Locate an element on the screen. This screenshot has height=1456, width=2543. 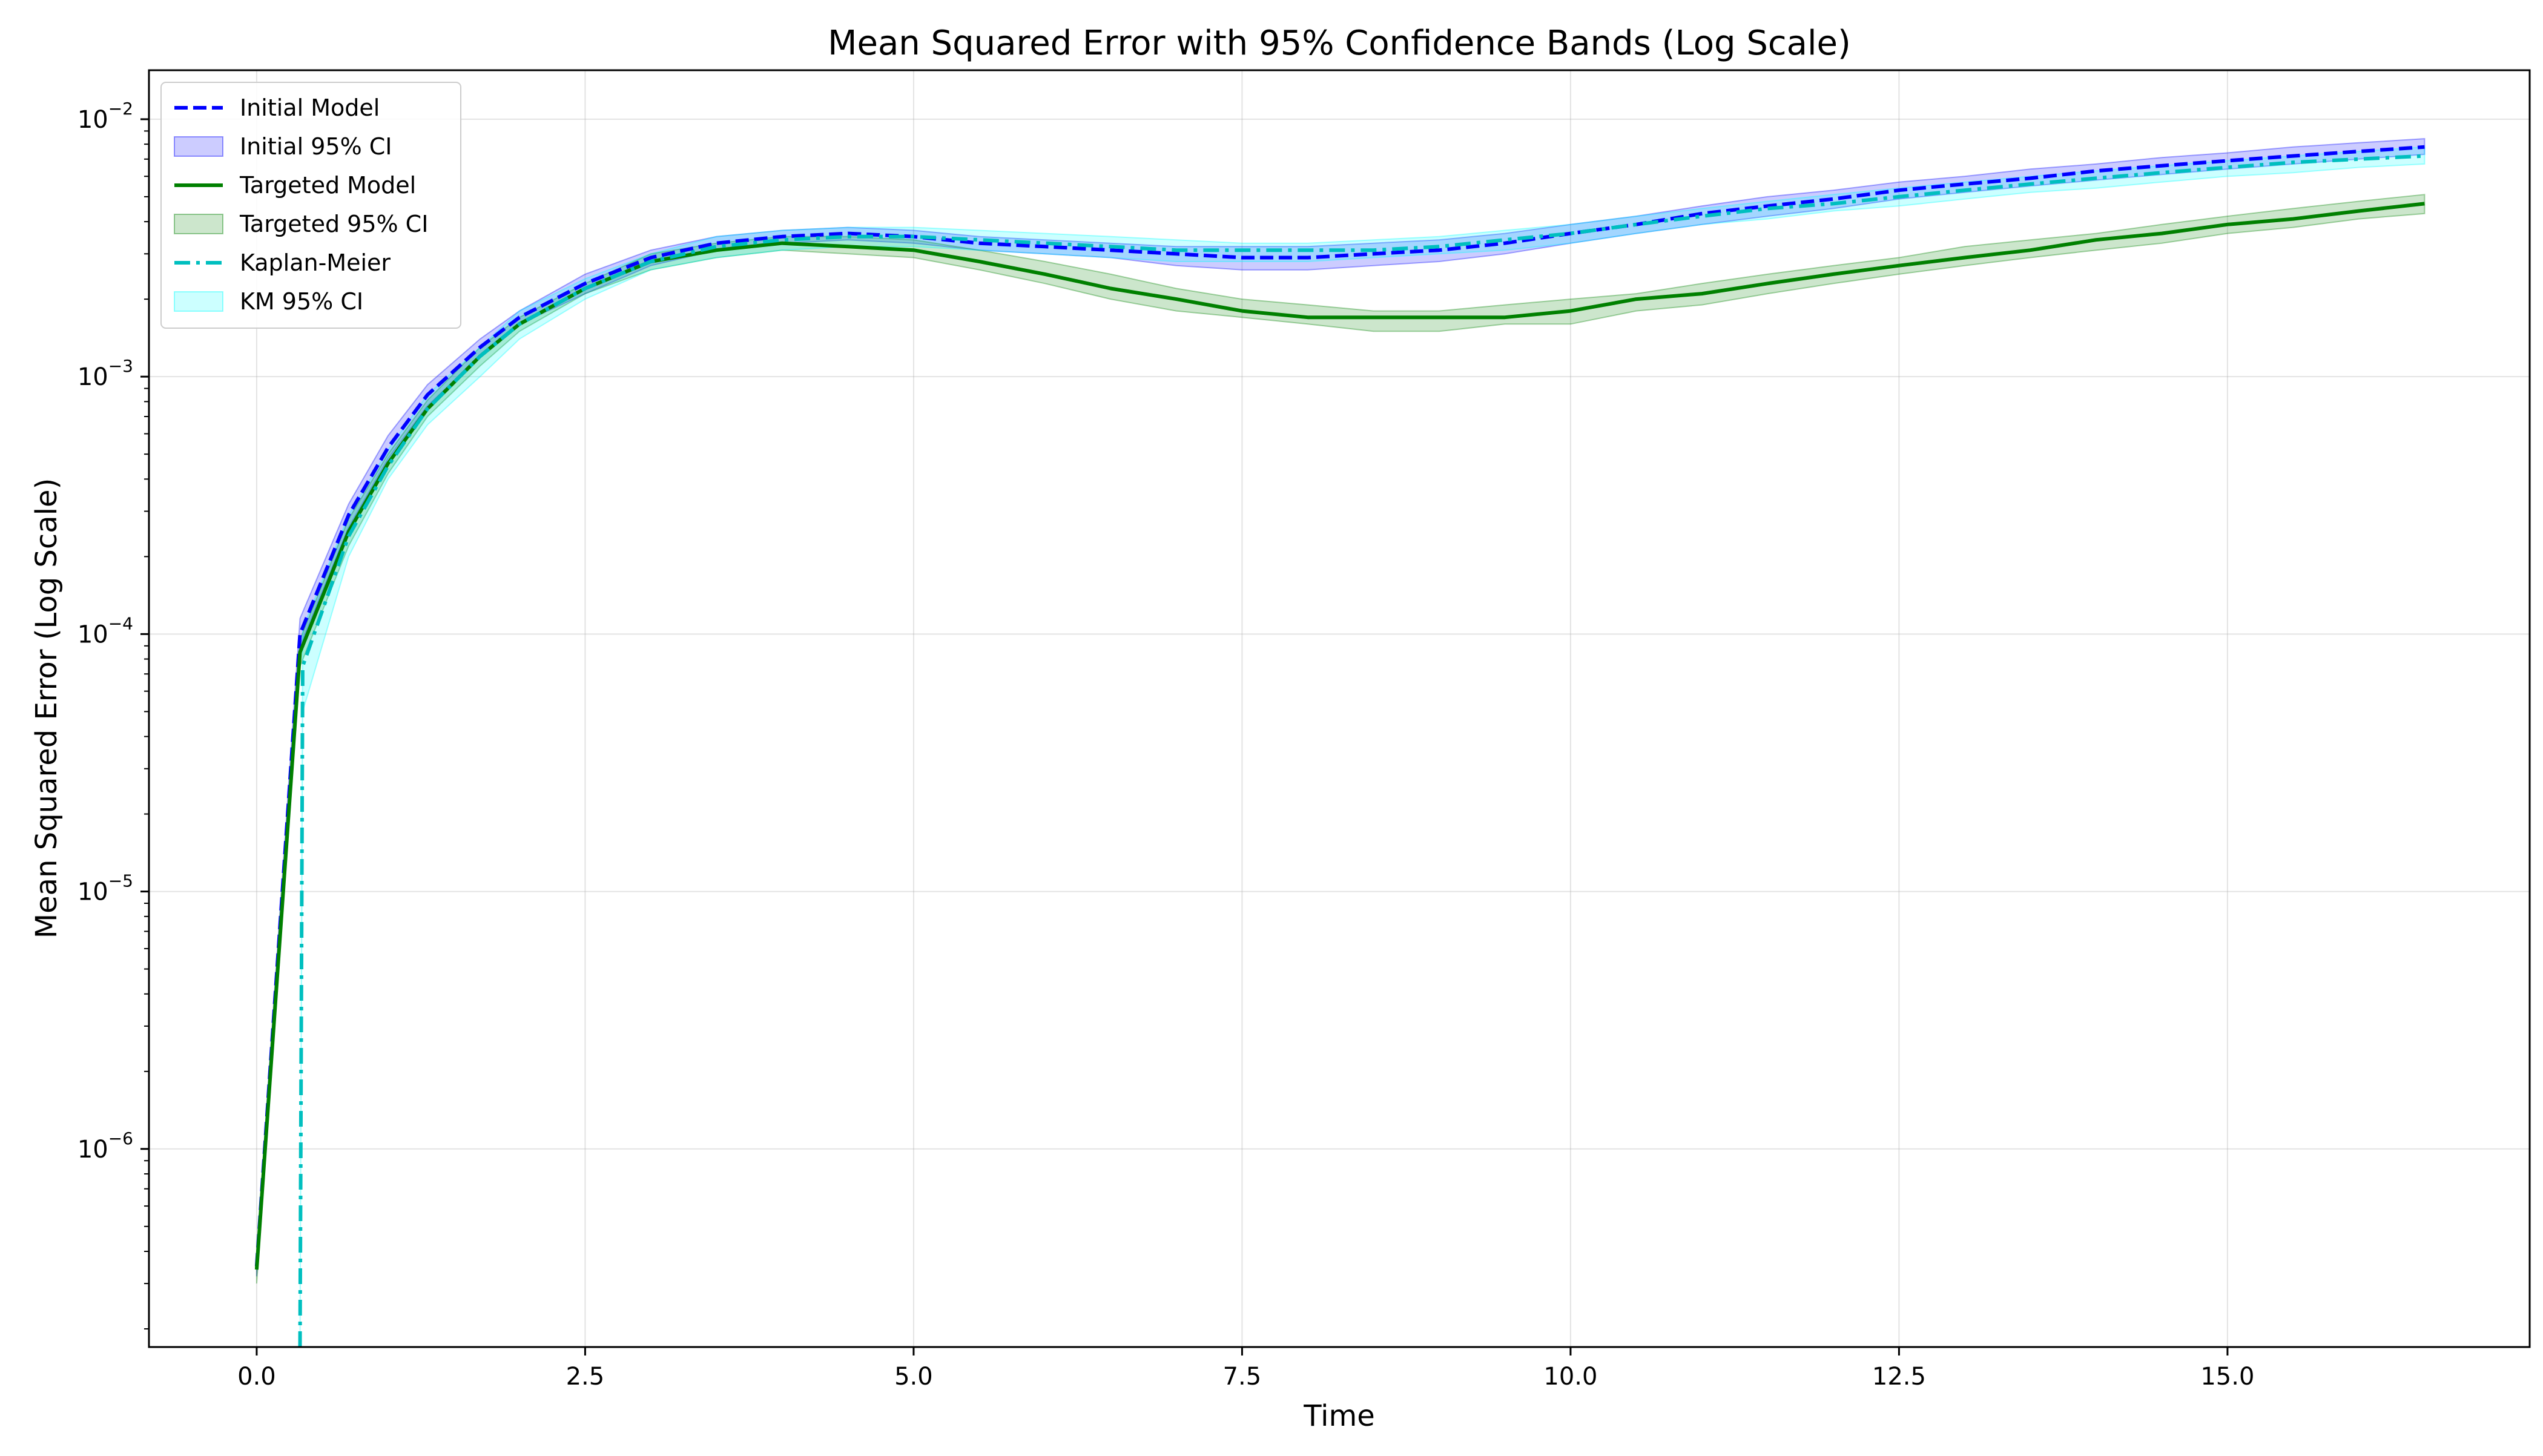
y-tick-exponent: −2 is located at coordinates (121, 109).